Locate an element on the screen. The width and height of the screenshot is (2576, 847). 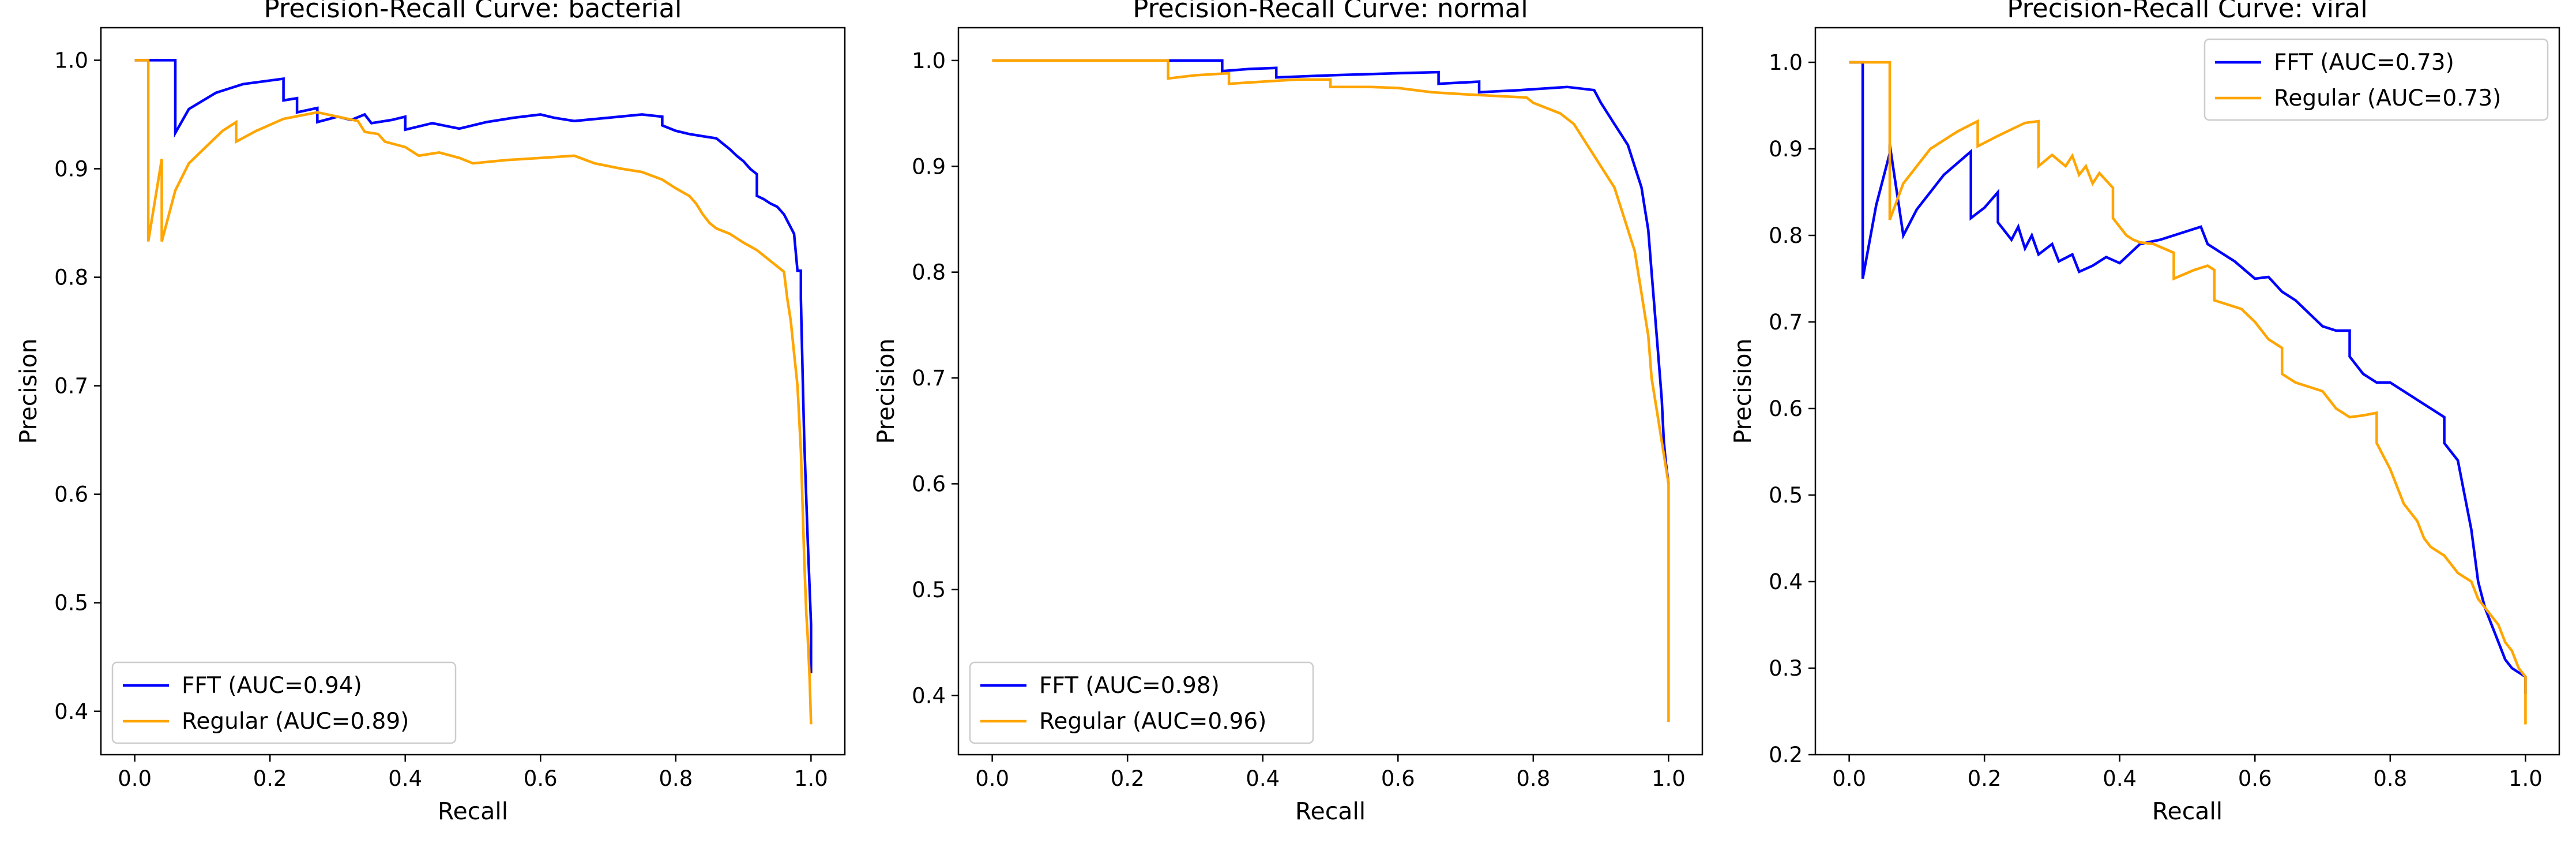
chart-title: Precision-Recall Curve: bacterial is located at coordinates (473, 12).